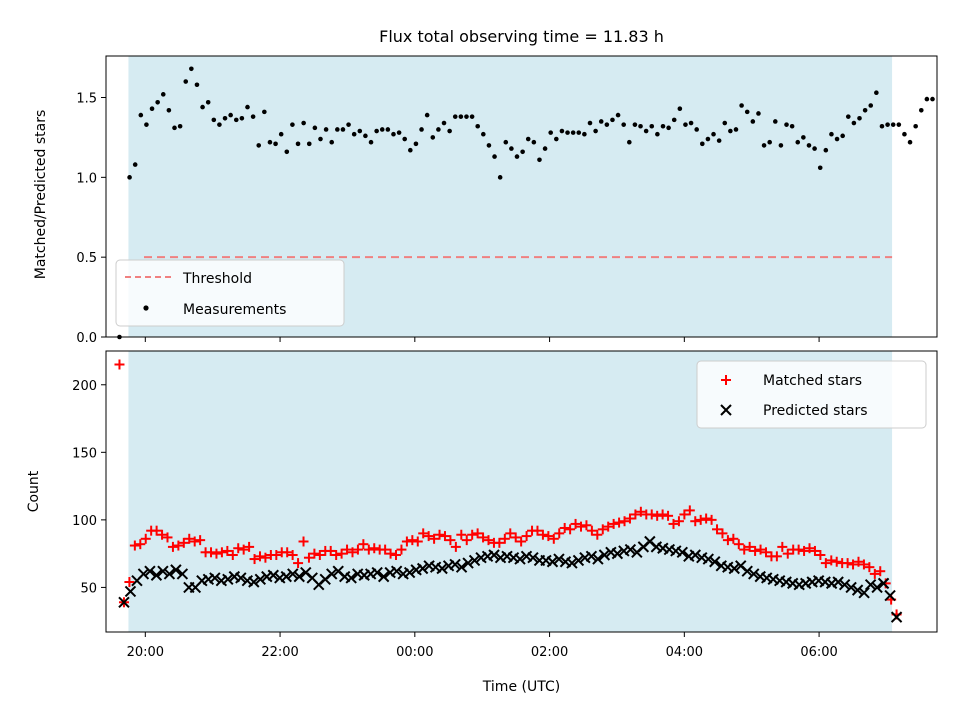 The width and height of the screenshot is (960, 720). I want to click on top-x-ticks, so click(482, 339).